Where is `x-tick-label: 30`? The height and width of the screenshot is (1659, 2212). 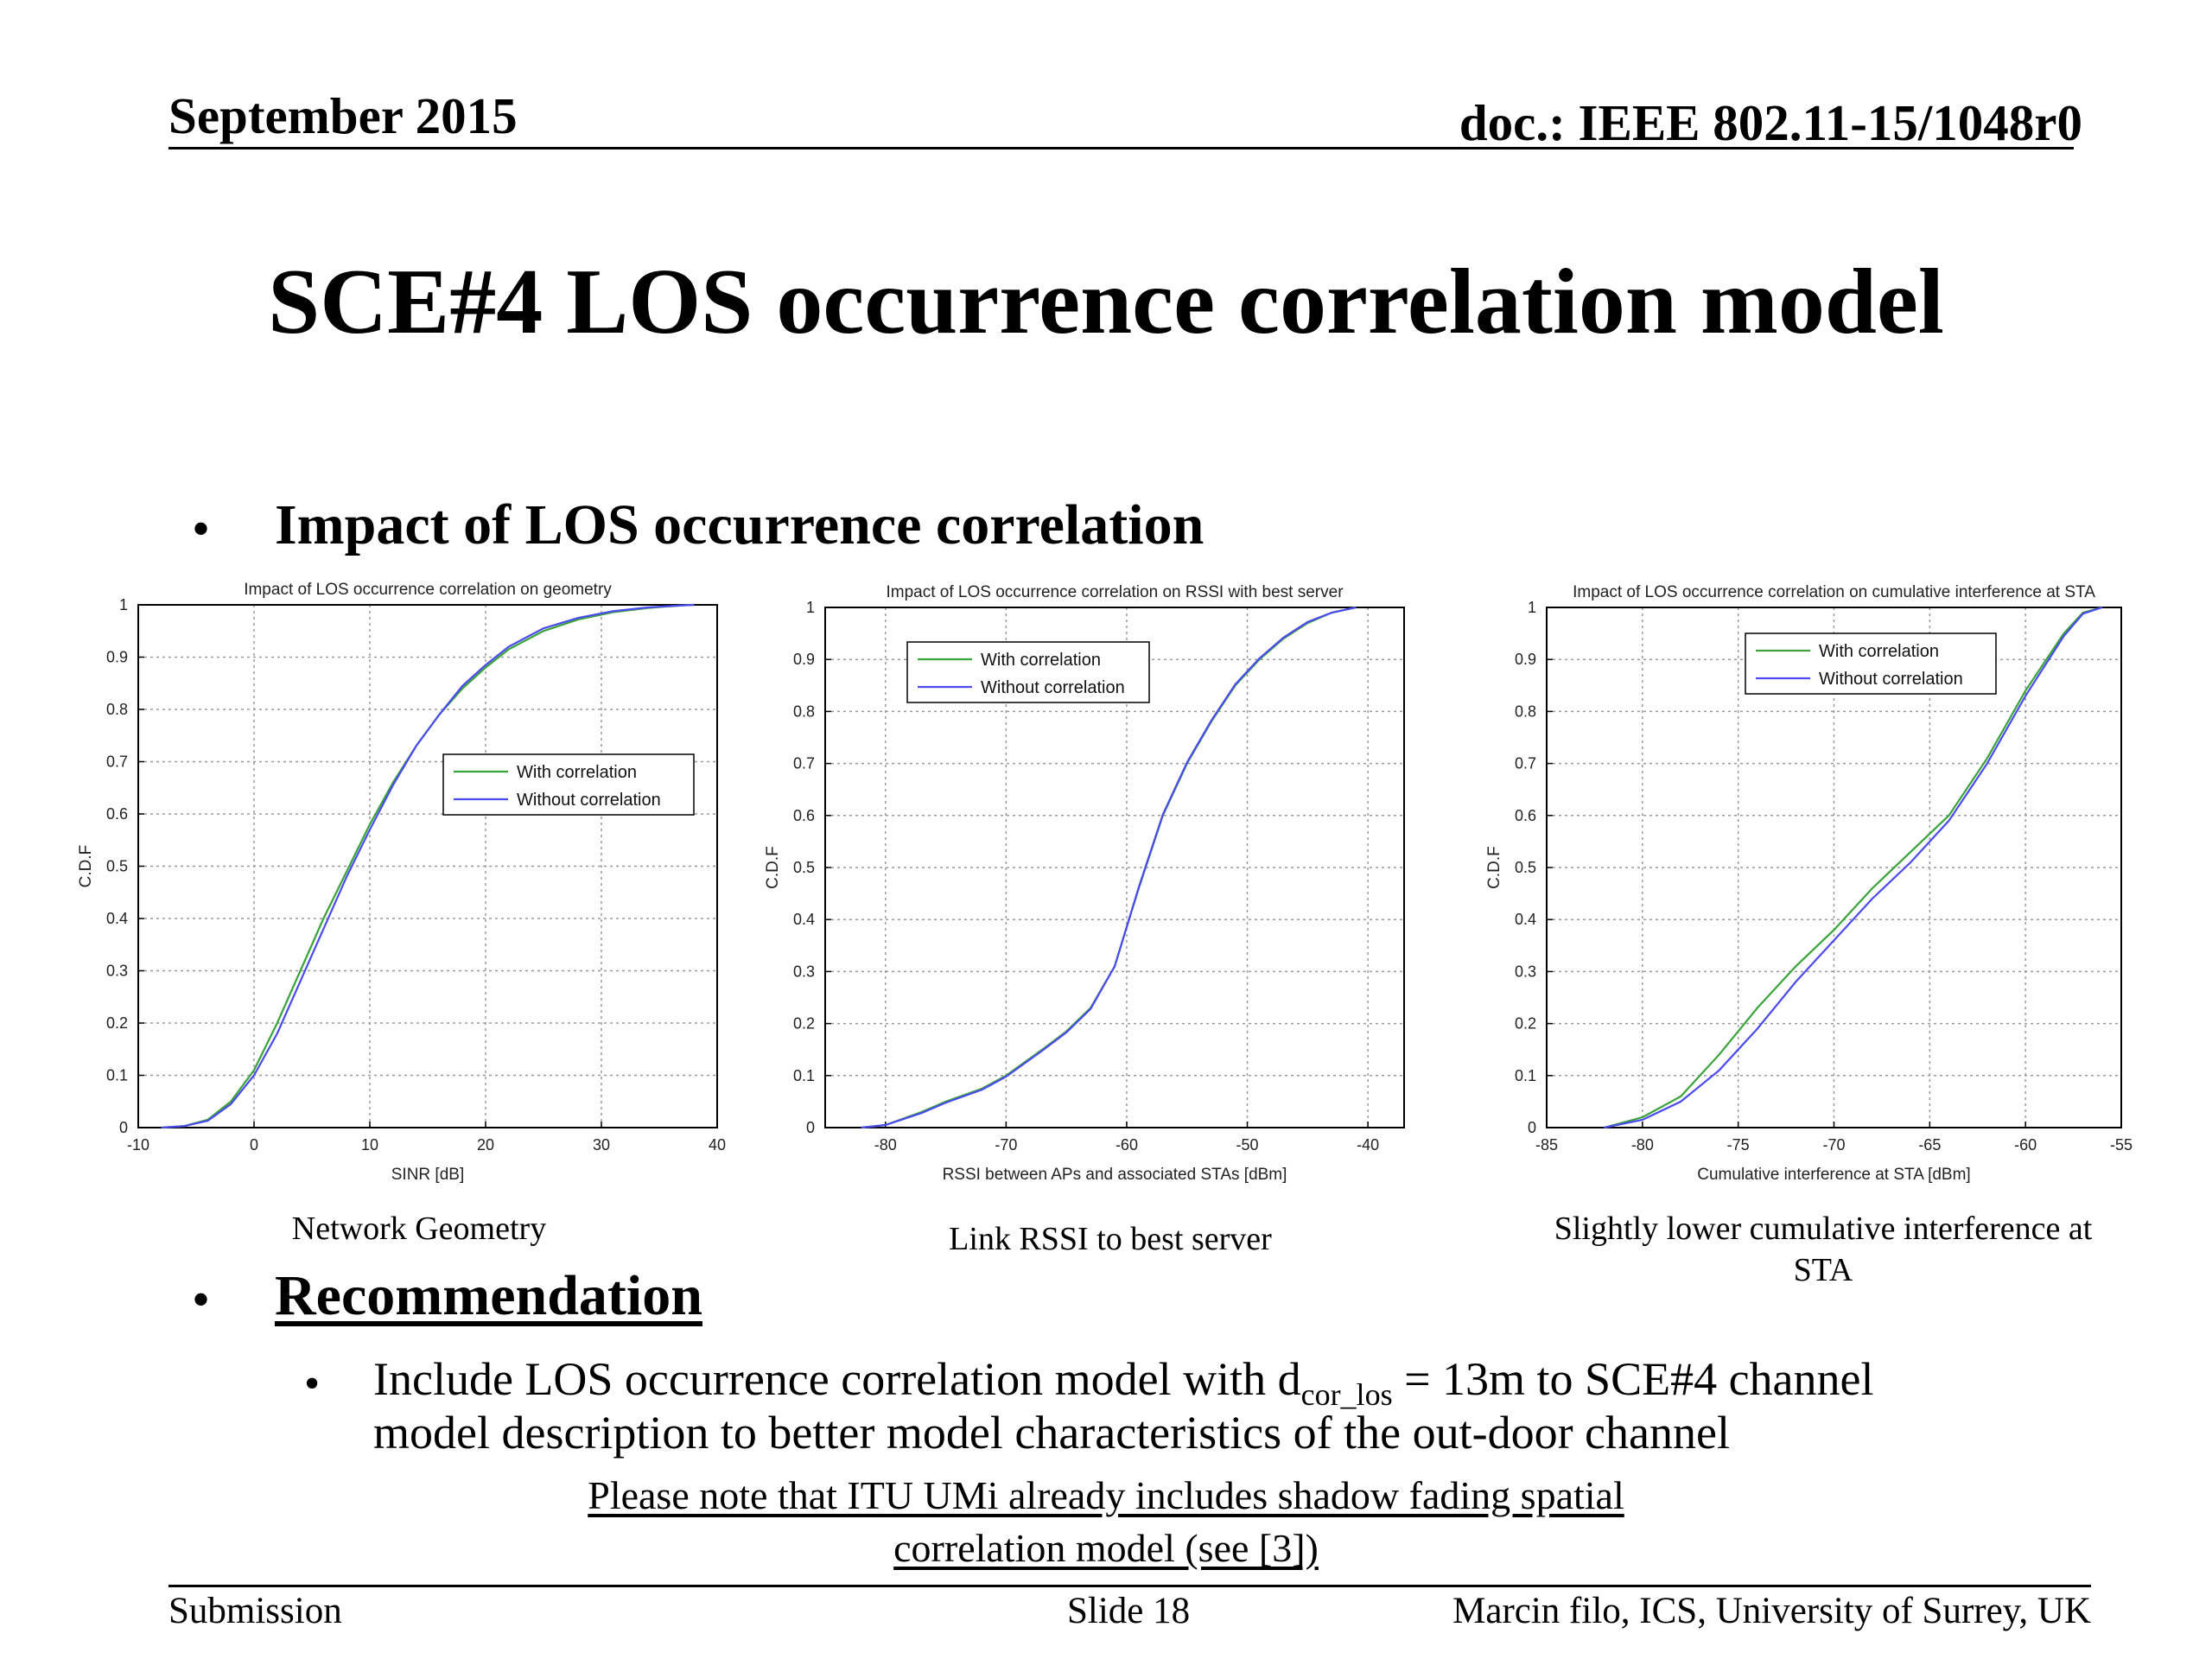
x-tick-label: 30 is located at coordinates (601, 1145).